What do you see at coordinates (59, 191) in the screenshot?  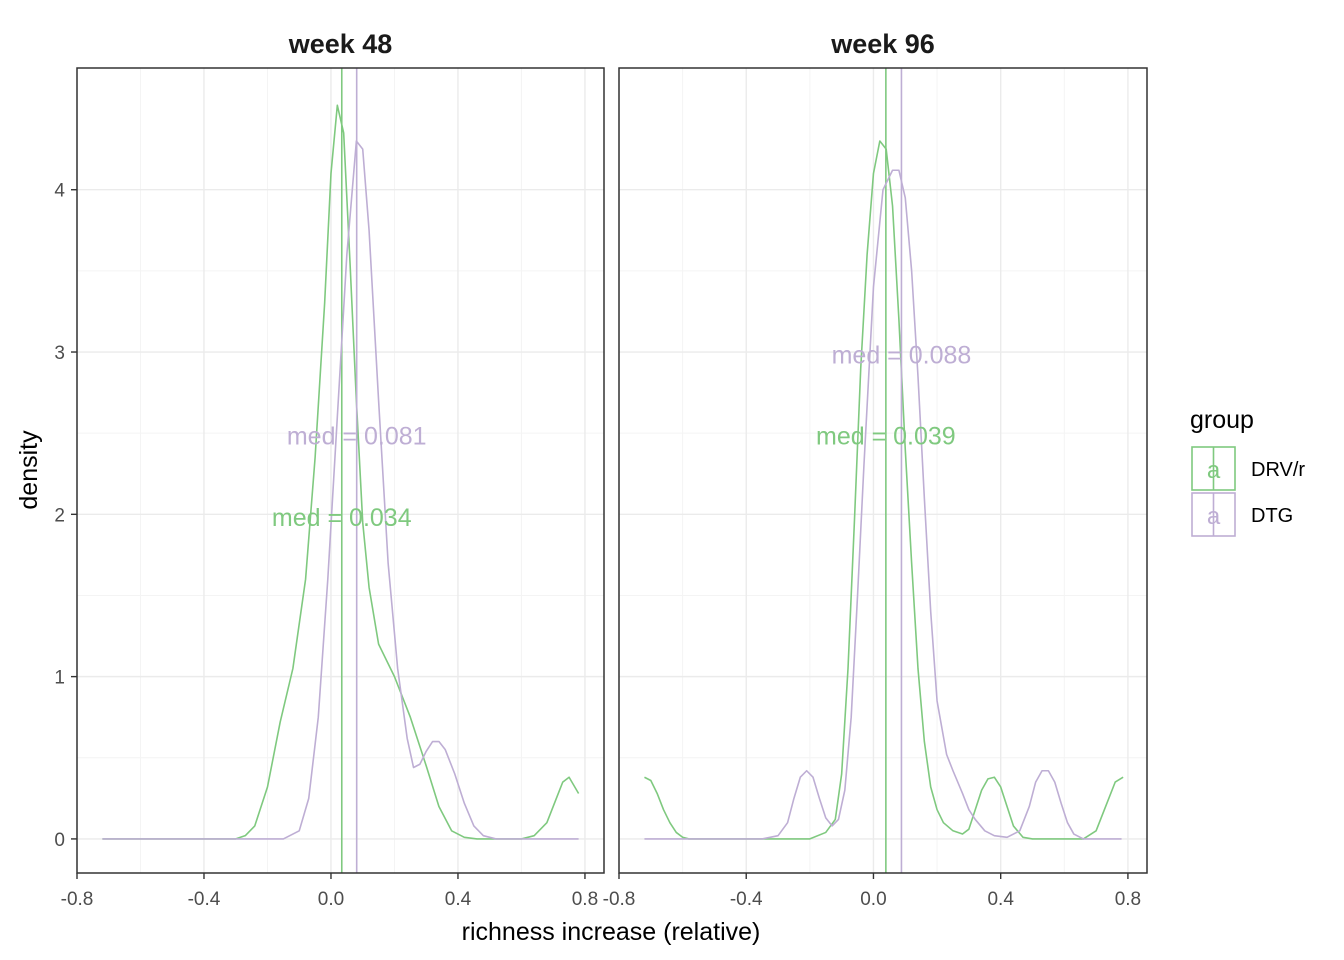 I see `y-tick-label: 4` at bounding box center [59, 191].